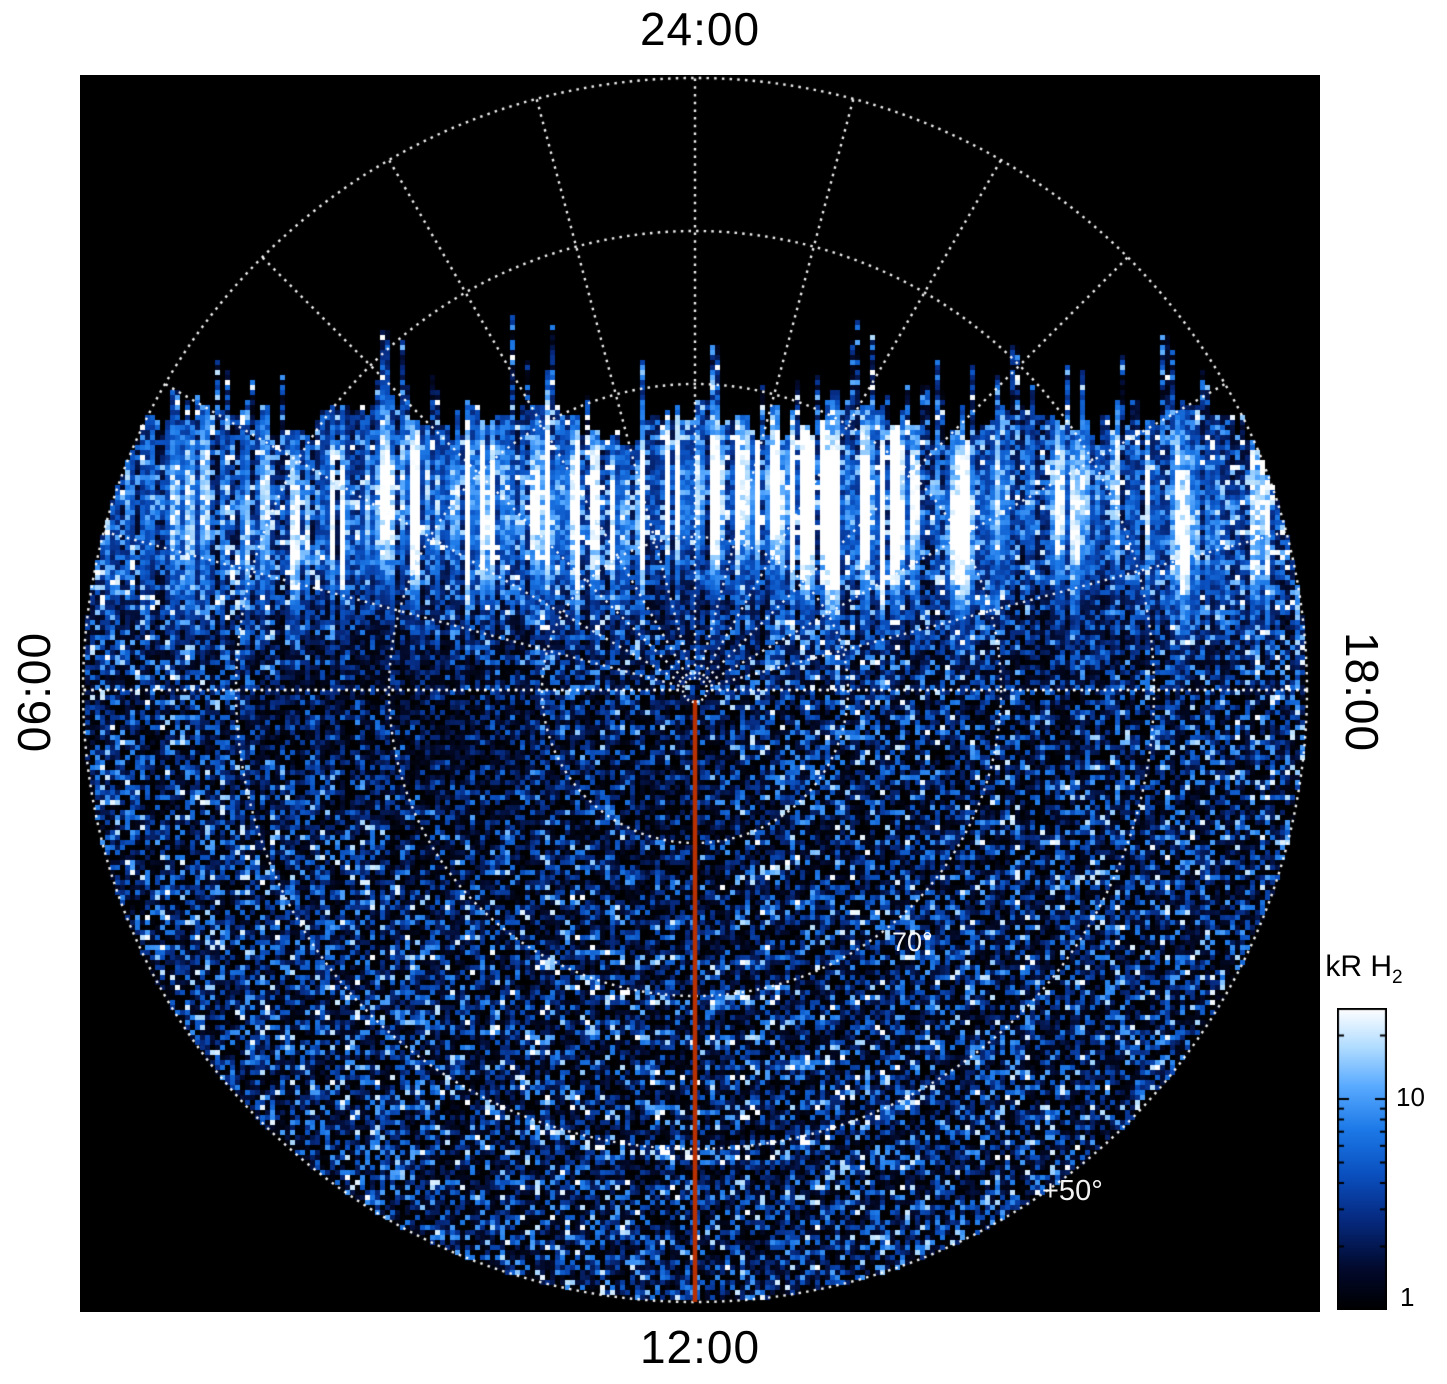 The image size is (1447, 1384). I want to click on colorbar-tick-label-1: 1, so click(1407, 1297).